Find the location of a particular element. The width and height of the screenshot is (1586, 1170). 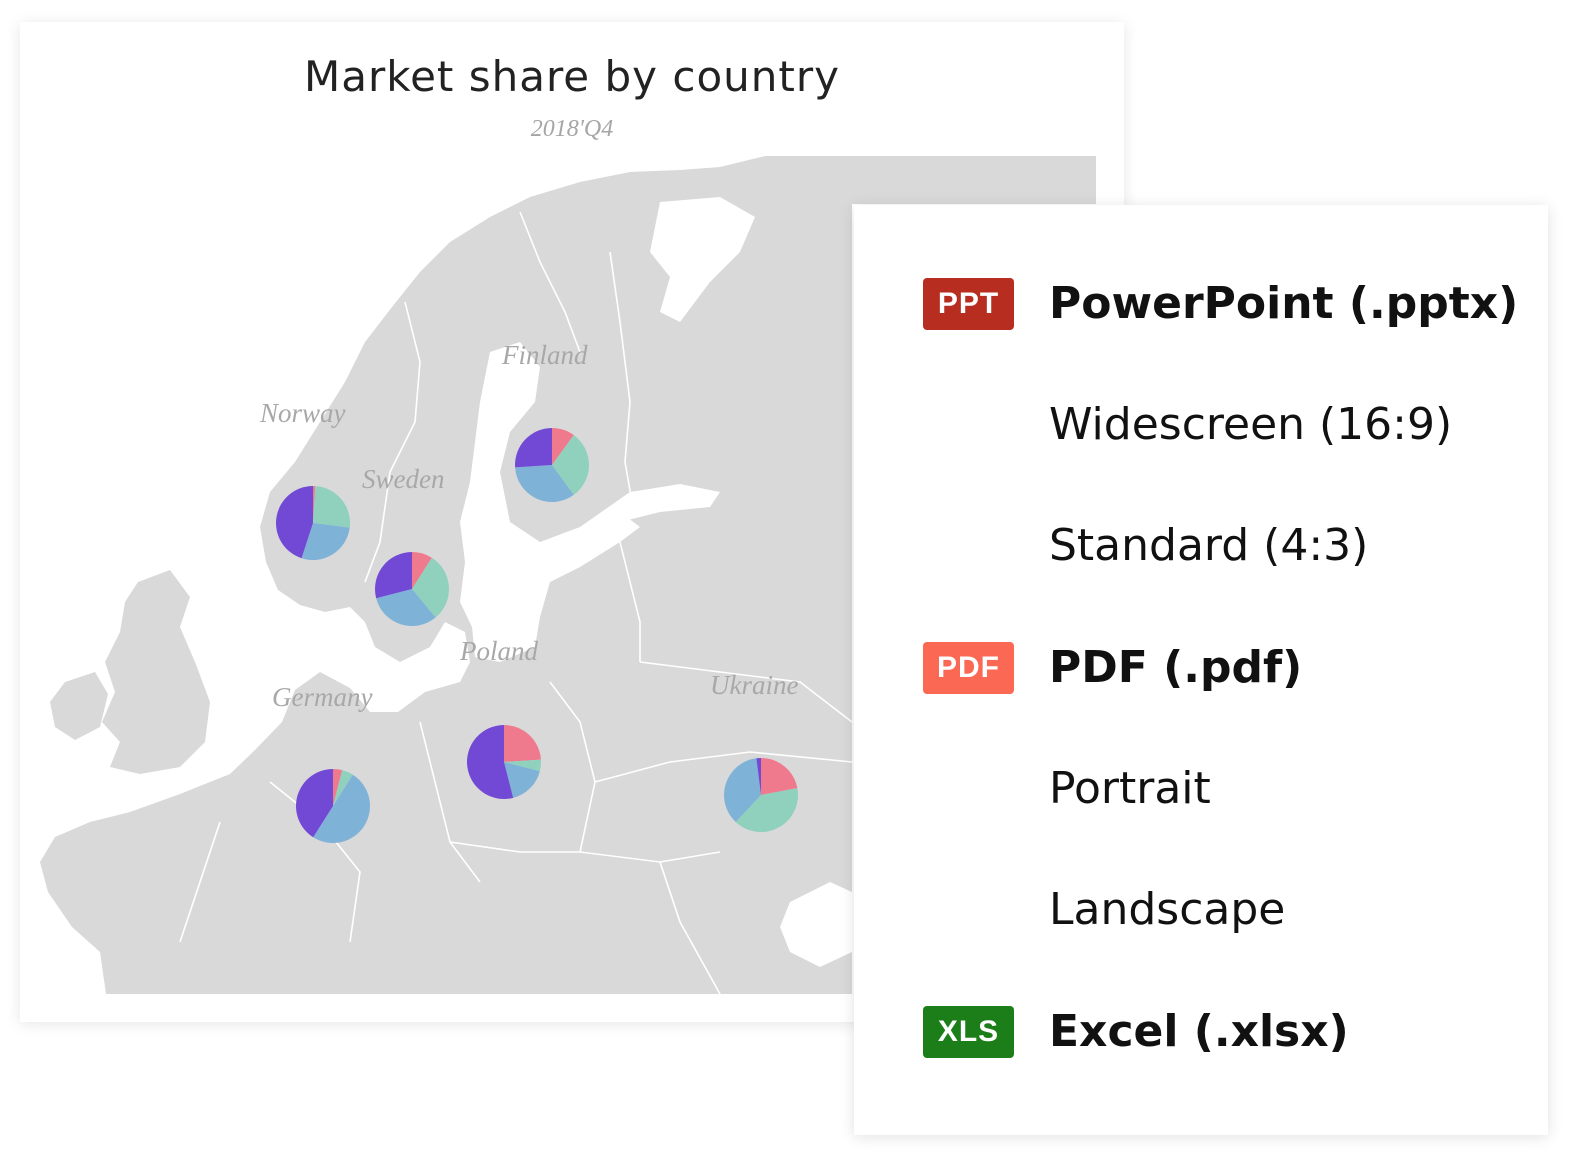

pie-sweden is located at coordinates (412, 589).